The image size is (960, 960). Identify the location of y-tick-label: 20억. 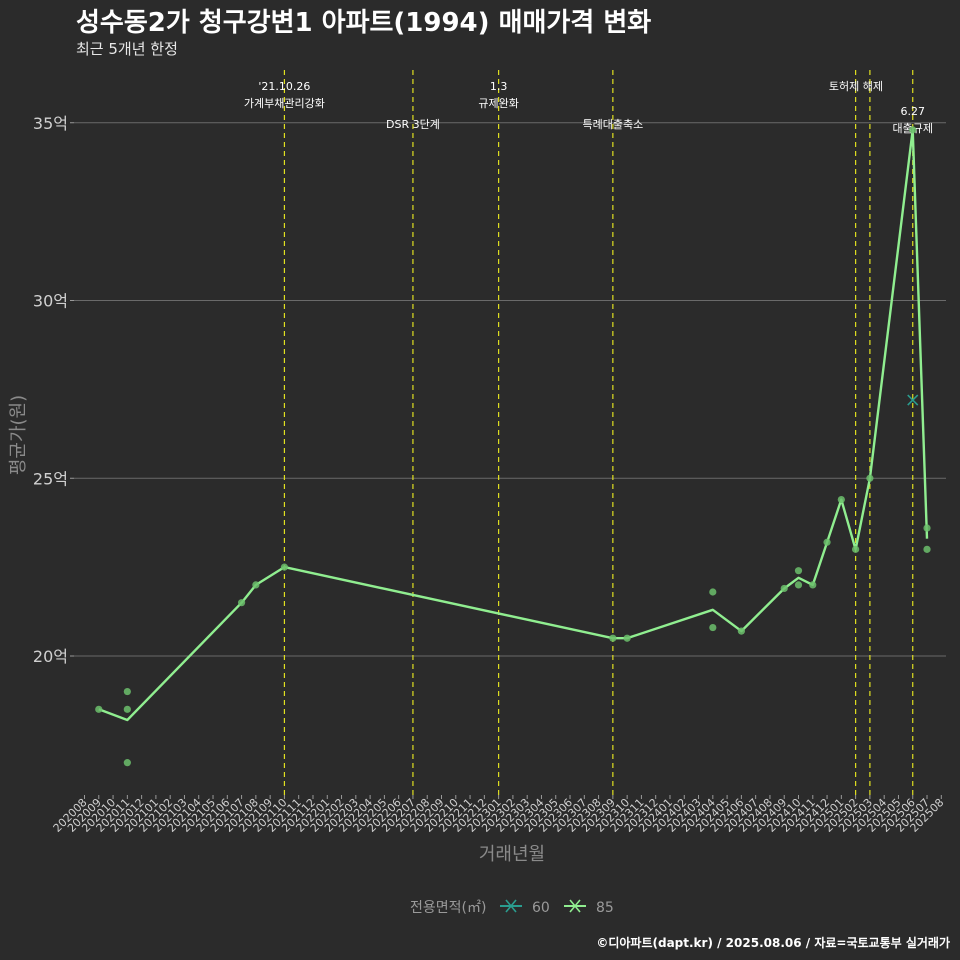
(50, 656).